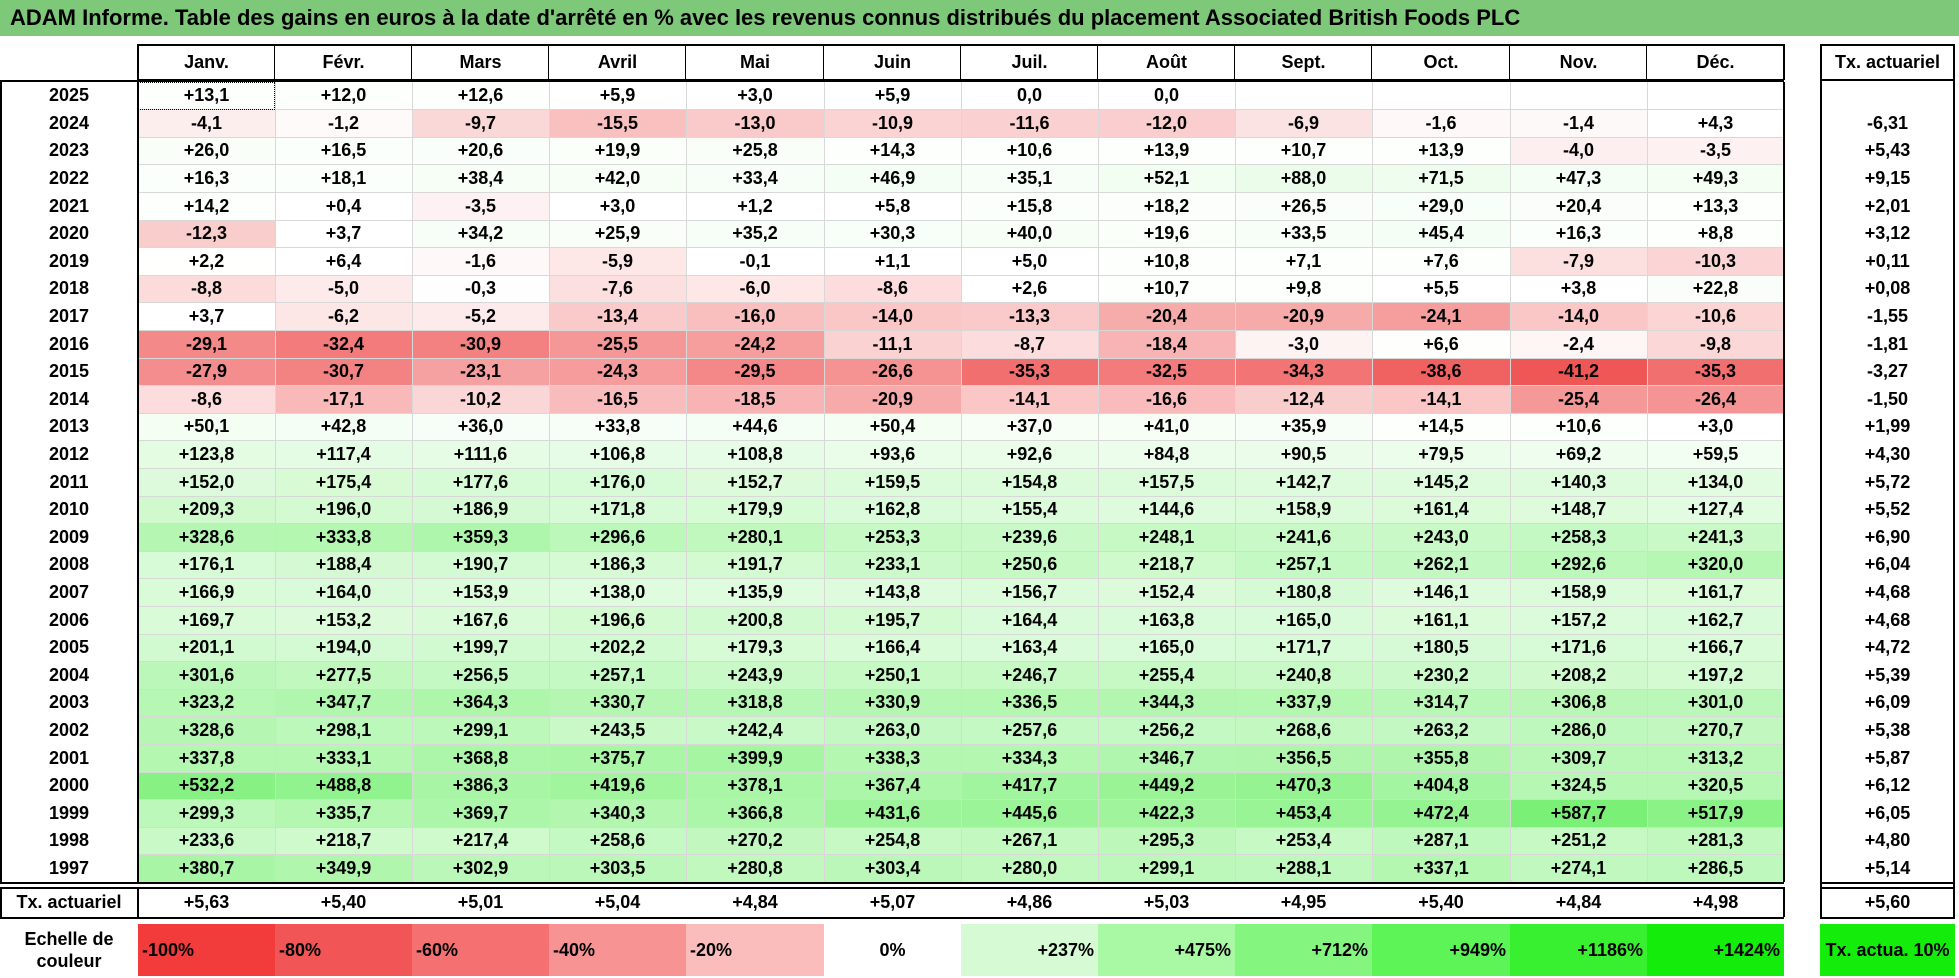 This screenshot has height=978, width=1959. Describe the element at coordinates (1166, 289) in the screenshot. I see `table-cell: +10,7` at that location.